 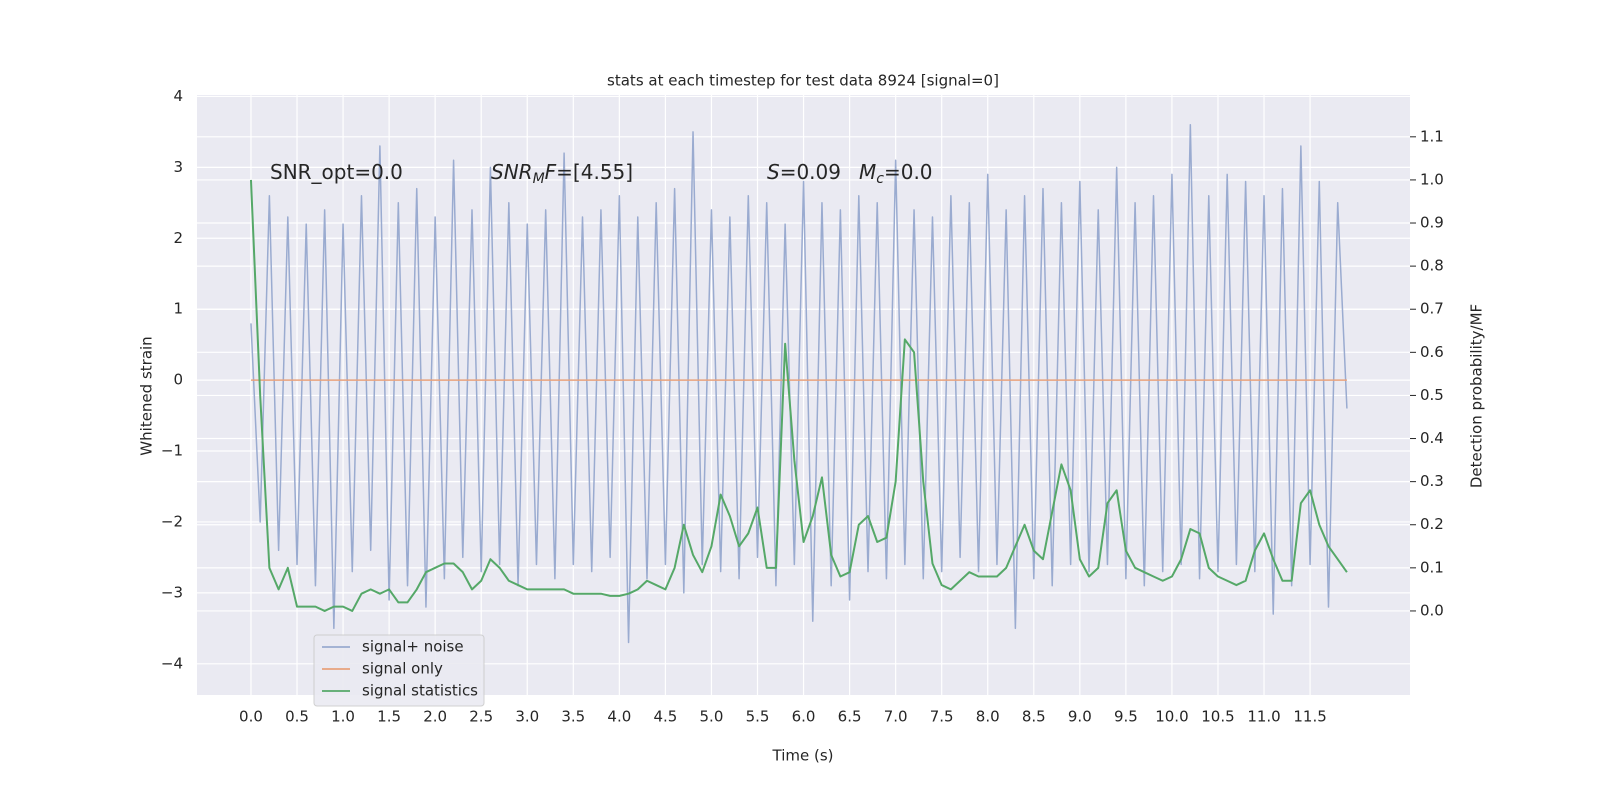 I want to click on x-tick-label: 10.5, so click(x=1217, y=717).